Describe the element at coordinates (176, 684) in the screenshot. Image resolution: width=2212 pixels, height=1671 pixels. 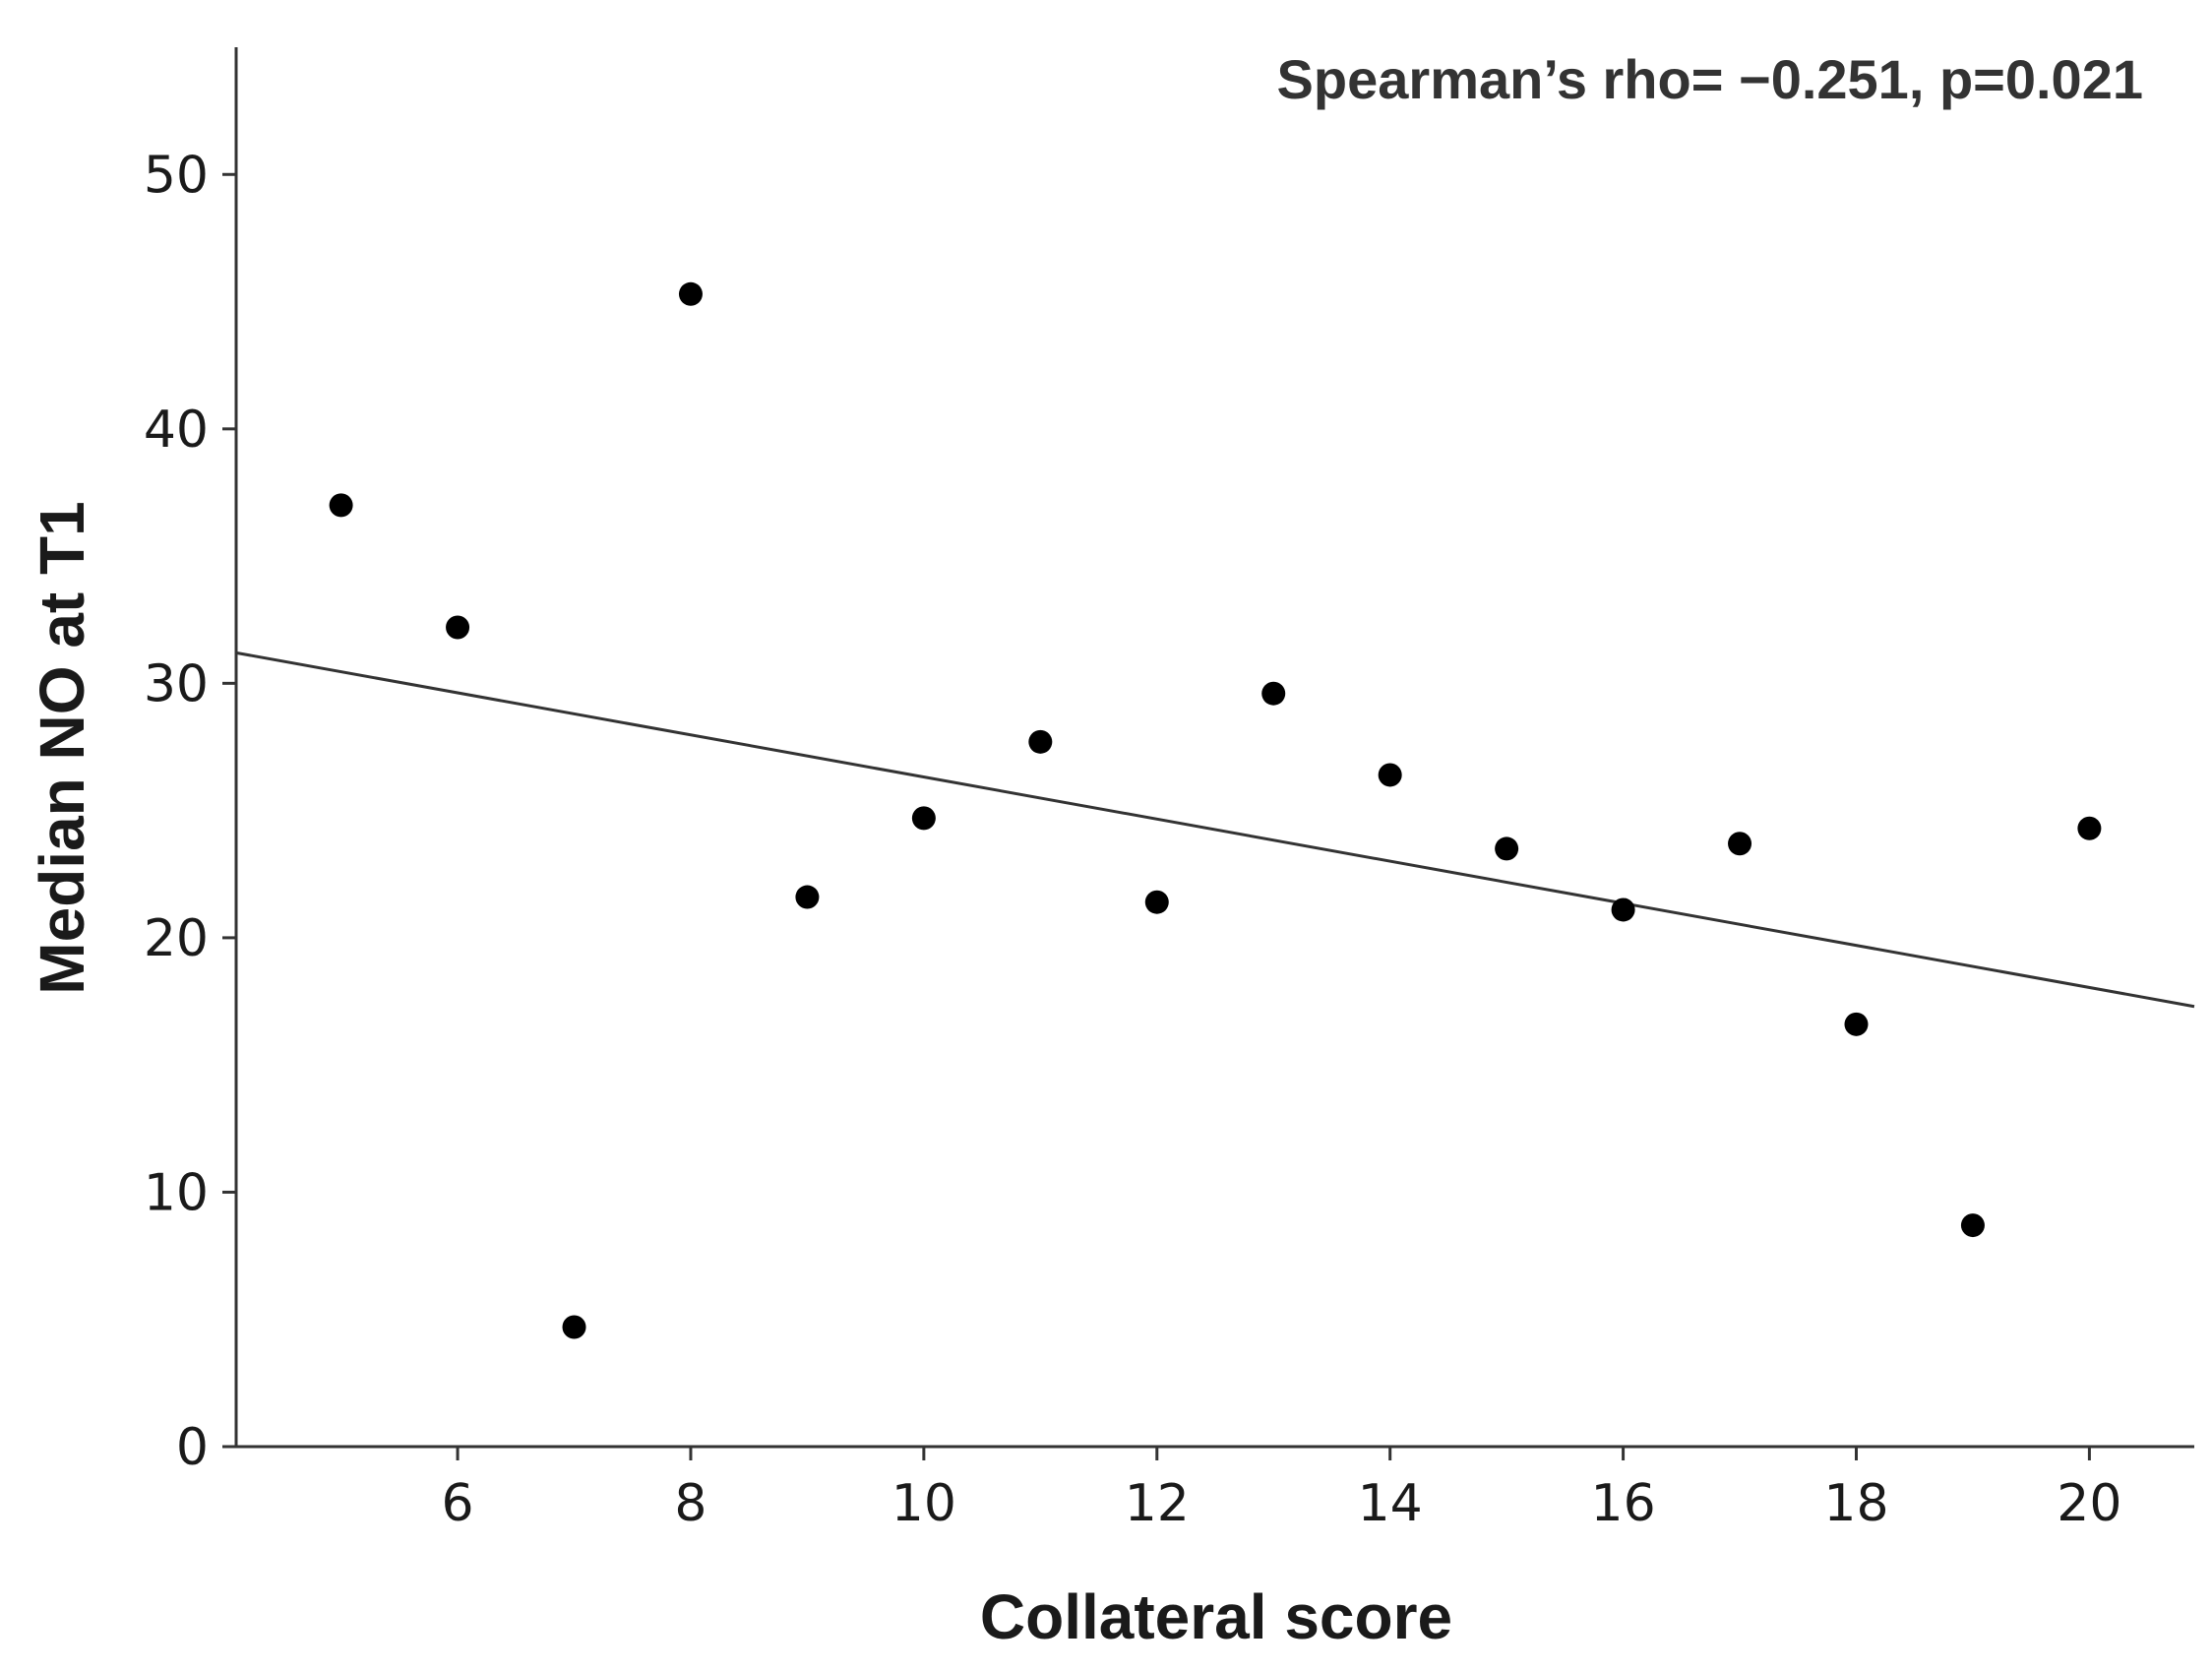
I see `y-tick-label: 30` at that location.